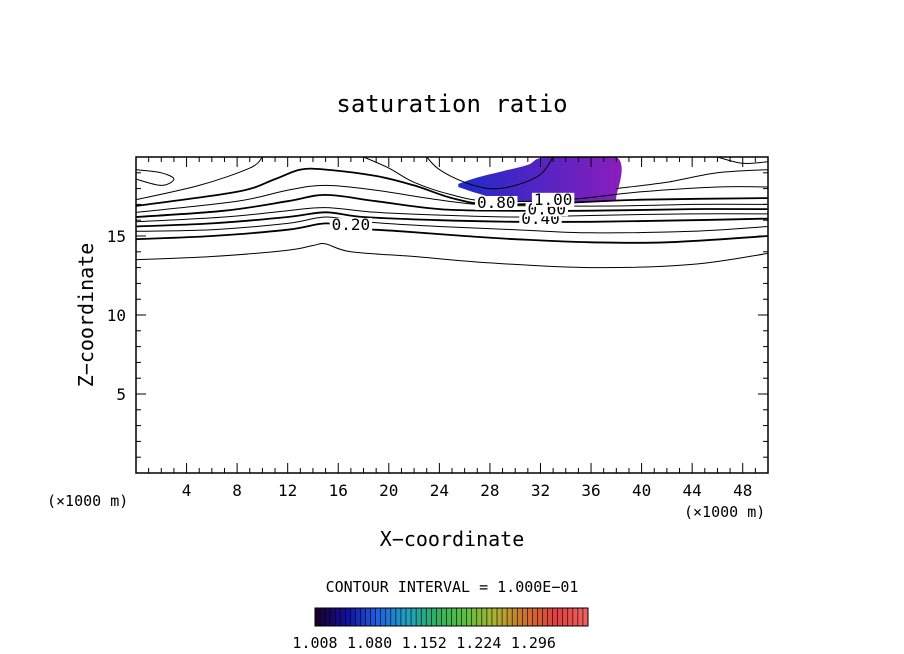 The width and height of the screenshot is (904, 654). I want to click on x-tick-label: 4, so click(187, 490).